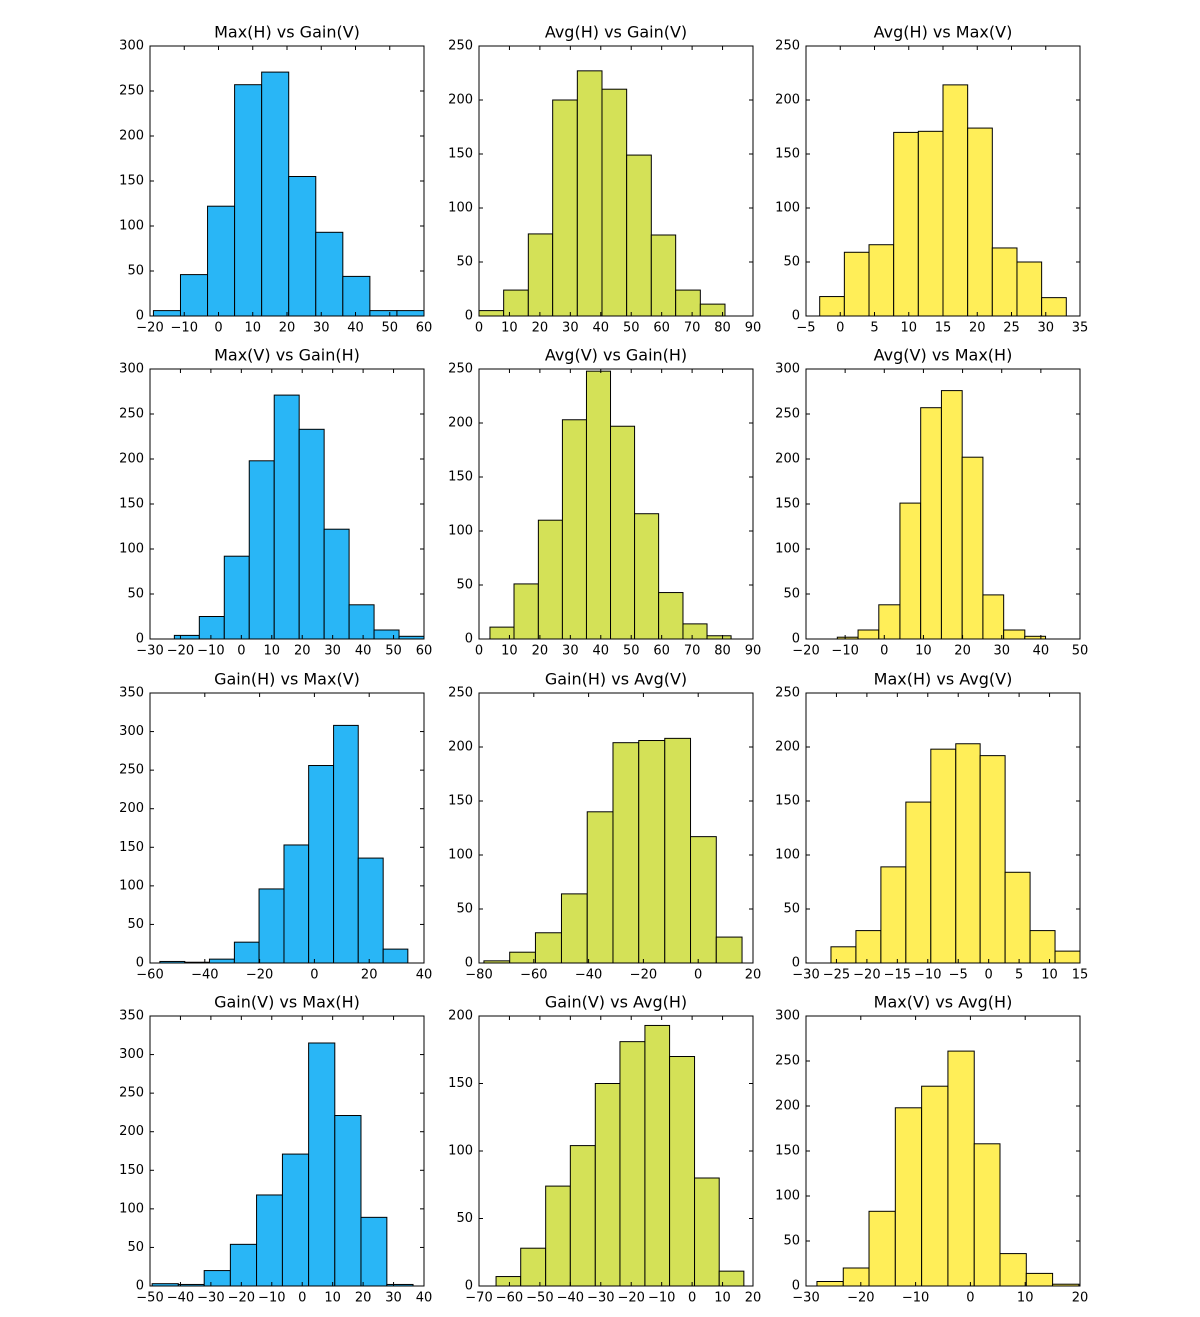 This screenshot has width=1200, height=1317. What do you see at coordinates (149, 975) in the screenshot?
I see `x-tick-label: −60` at bounding box center [149, 975].